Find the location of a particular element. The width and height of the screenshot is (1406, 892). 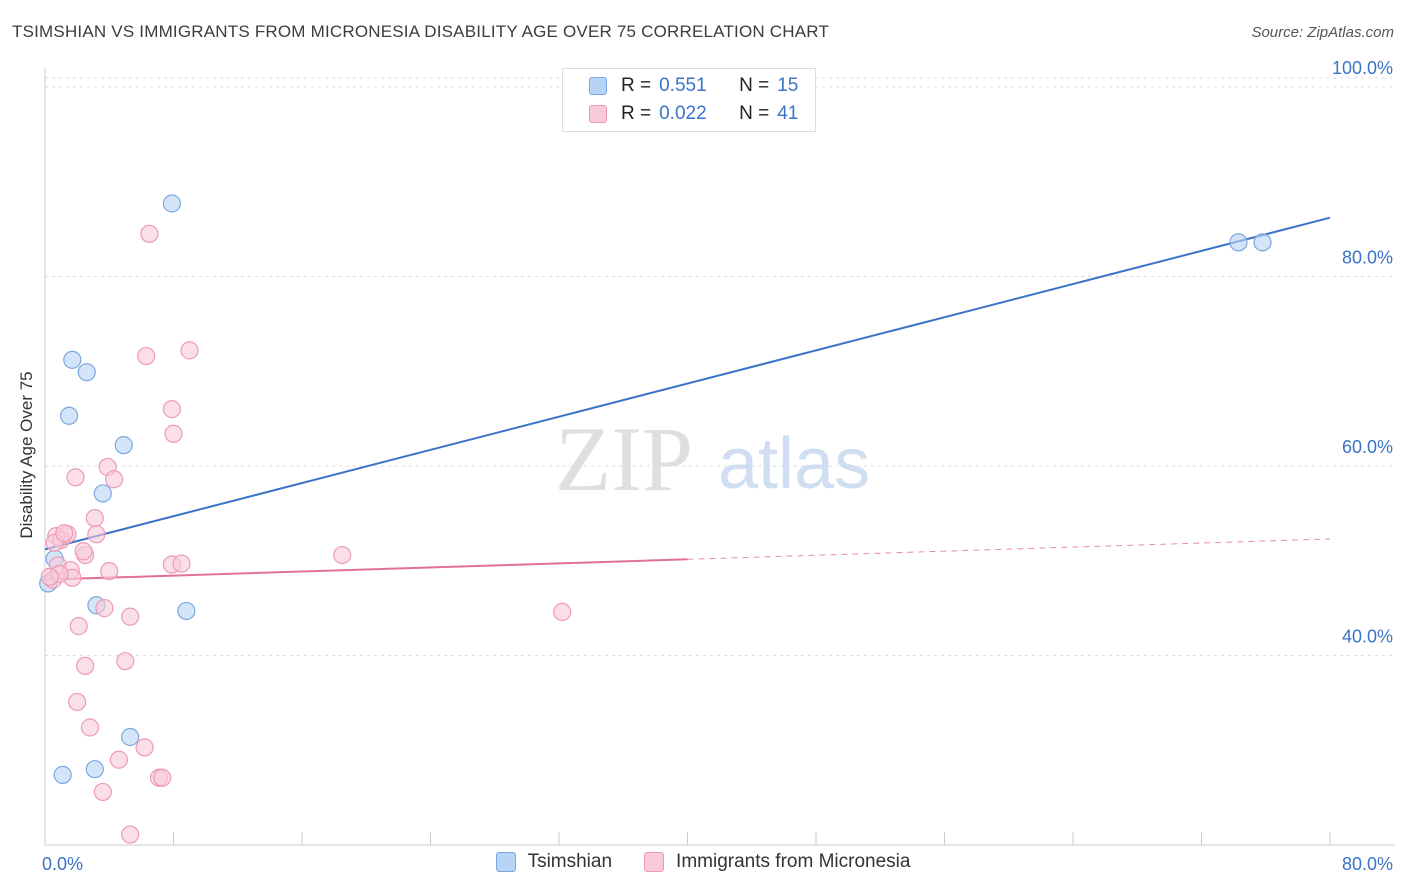

legend-item-micronesia: Immigrants from Micronesia is located at coordinates (777, 862).